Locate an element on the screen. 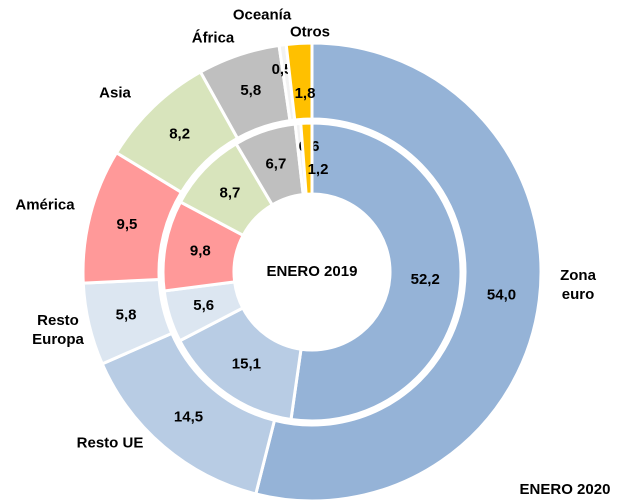 The width and height of the screenshot is (628, 503). value-label: 8,7 is located at coordinates (230, 193).